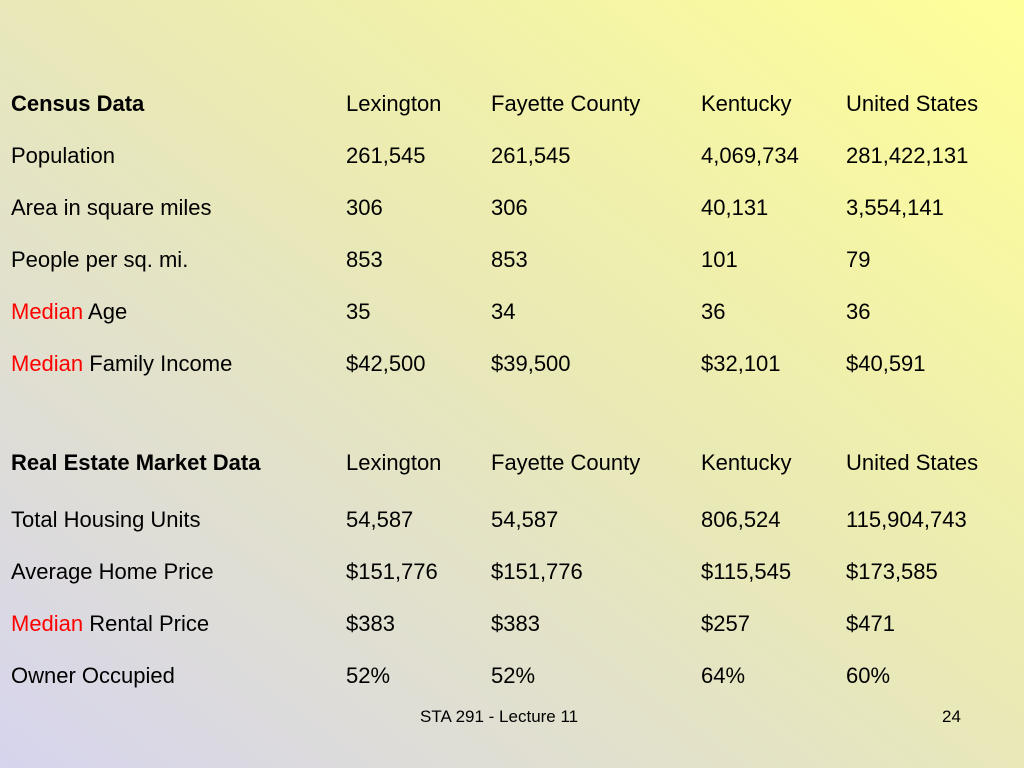 The height and width of the screenshot is (768, 1024). What do you see at coordinates (566, 103) in the screenshot?
I see `census-header-fayette: Fayette County` at bounding box center [566, 103].